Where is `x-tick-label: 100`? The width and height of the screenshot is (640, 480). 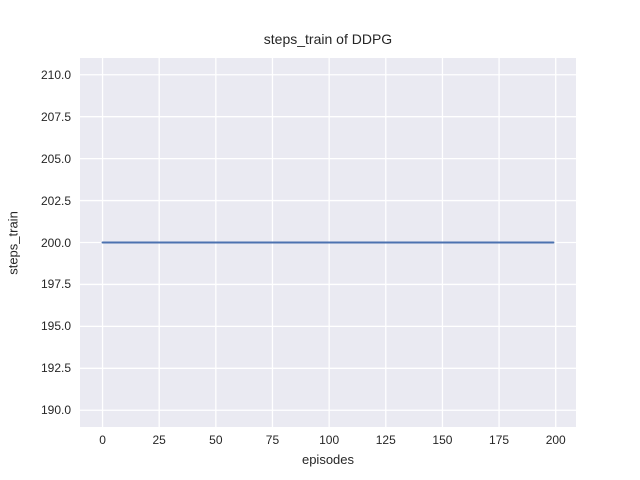 x-tick-label: 100 is located at coordinates (329, 440).